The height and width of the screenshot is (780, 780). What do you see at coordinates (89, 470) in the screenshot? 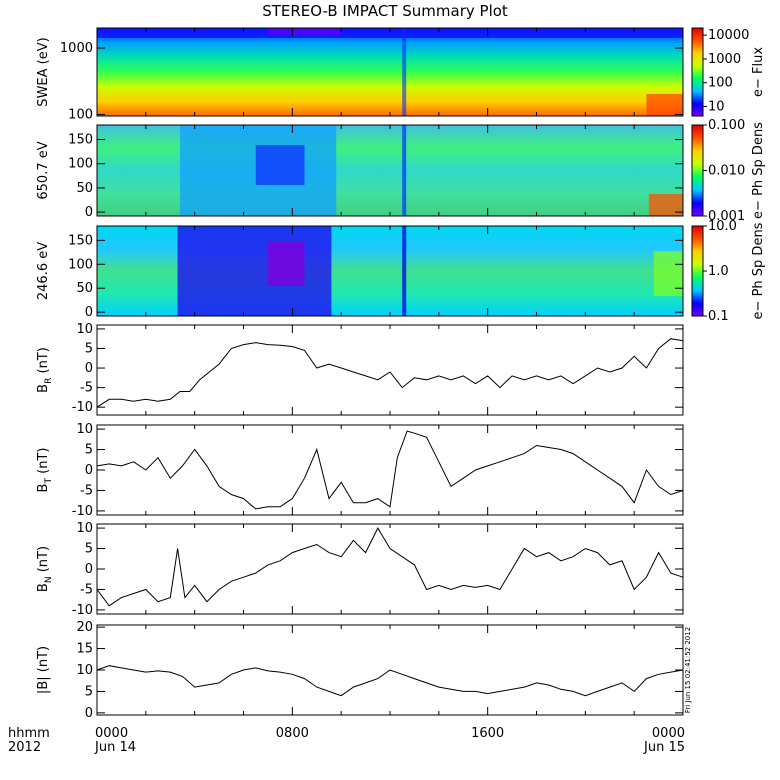
I see `y-tick-label-5-2: 0` at bounding box center [89, 470].